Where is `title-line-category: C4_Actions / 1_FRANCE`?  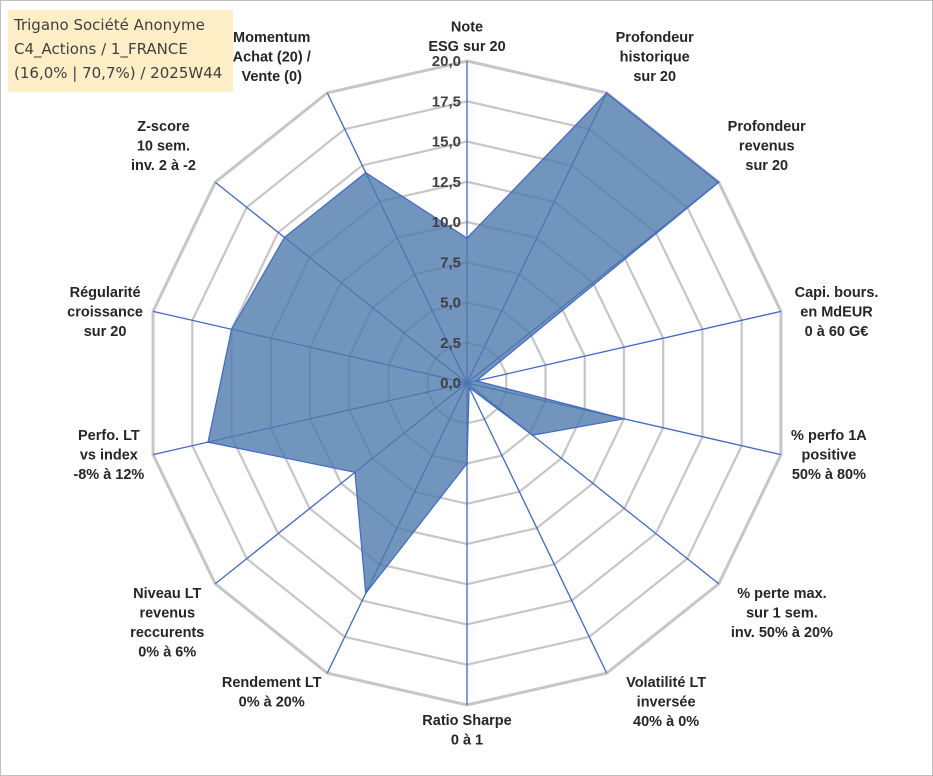 title-line-category: C4_Actions / 1_FRANCE is located at coordinates (101, 49).